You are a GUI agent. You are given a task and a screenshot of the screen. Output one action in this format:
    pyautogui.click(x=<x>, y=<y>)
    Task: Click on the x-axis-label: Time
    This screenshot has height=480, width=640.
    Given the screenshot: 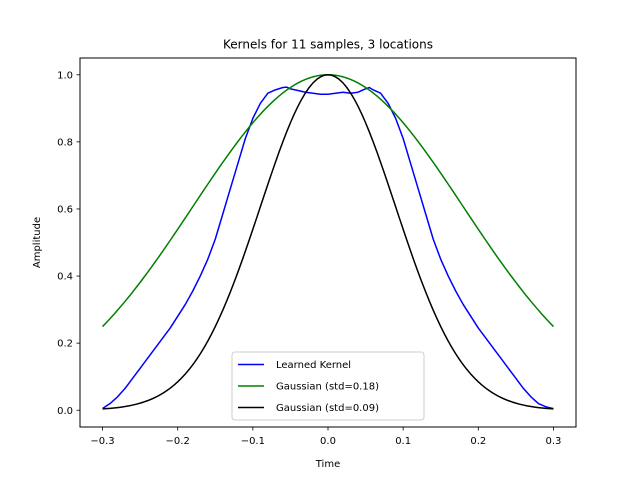 What is the action you would take?
    pyautogui.click(x=327, y=464)
    